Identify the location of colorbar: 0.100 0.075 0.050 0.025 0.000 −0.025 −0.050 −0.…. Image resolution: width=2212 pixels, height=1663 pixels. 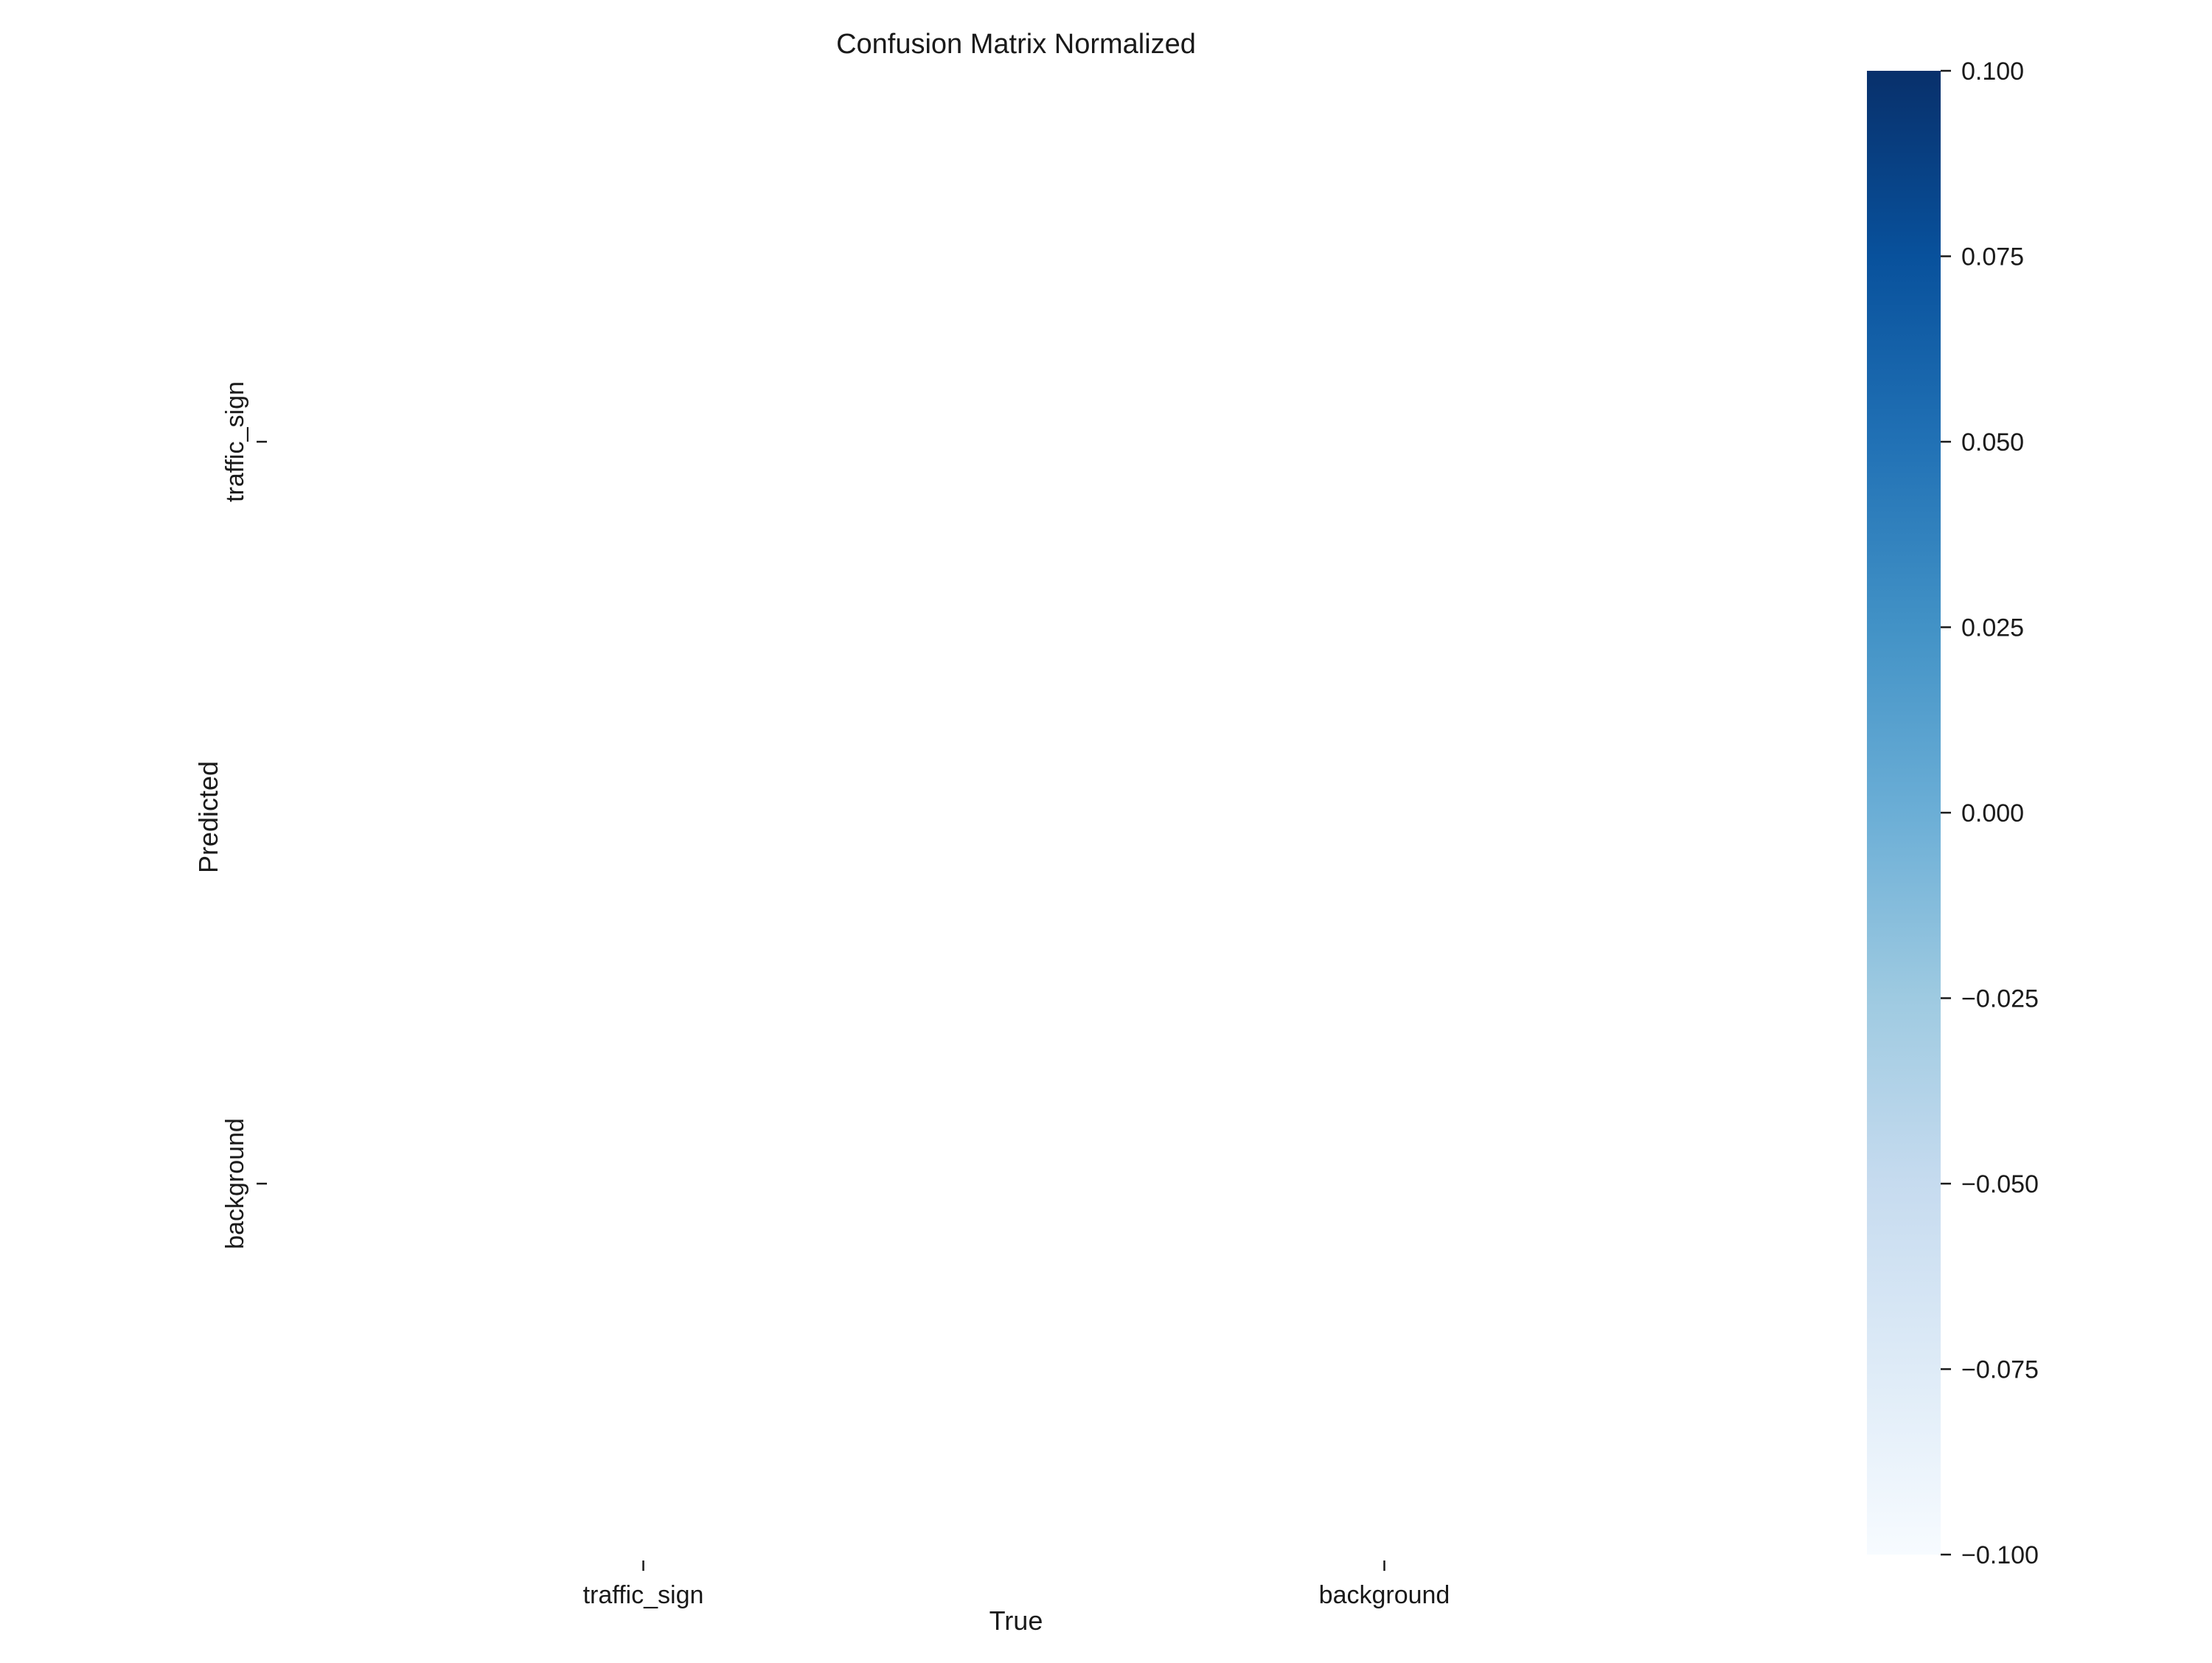
(1953, 813).